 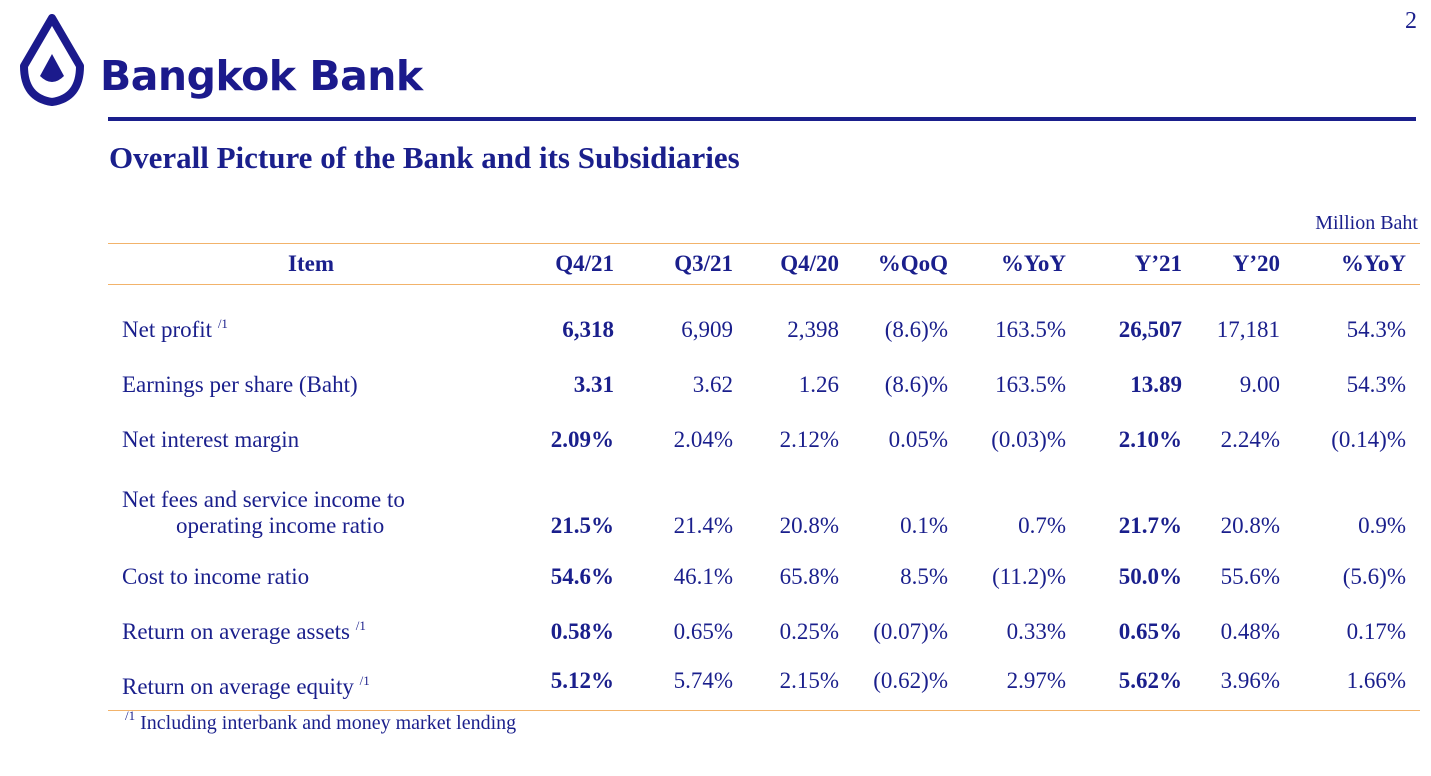 I want to click on cell: 50.0%, so click(x=1150, y=576).